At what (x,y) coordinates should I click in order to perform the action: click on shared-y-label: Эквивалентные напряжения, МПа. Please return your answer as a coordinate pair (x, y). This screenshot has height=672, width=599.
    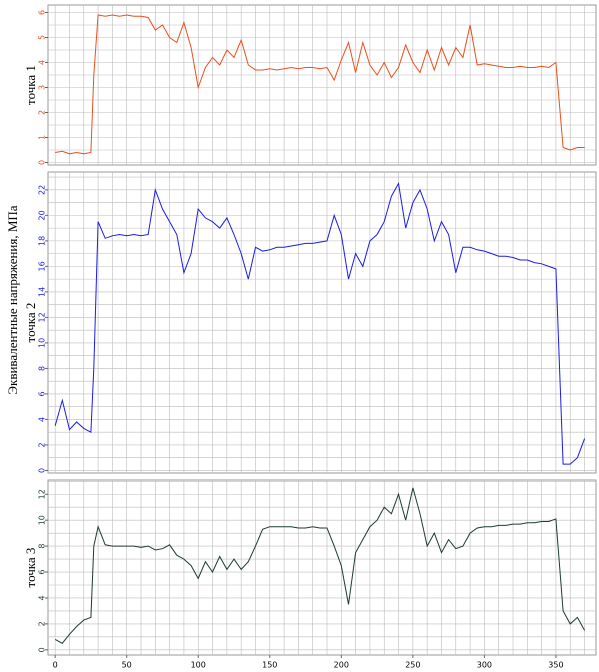
    Looking at the image, I should click on (12, 299).